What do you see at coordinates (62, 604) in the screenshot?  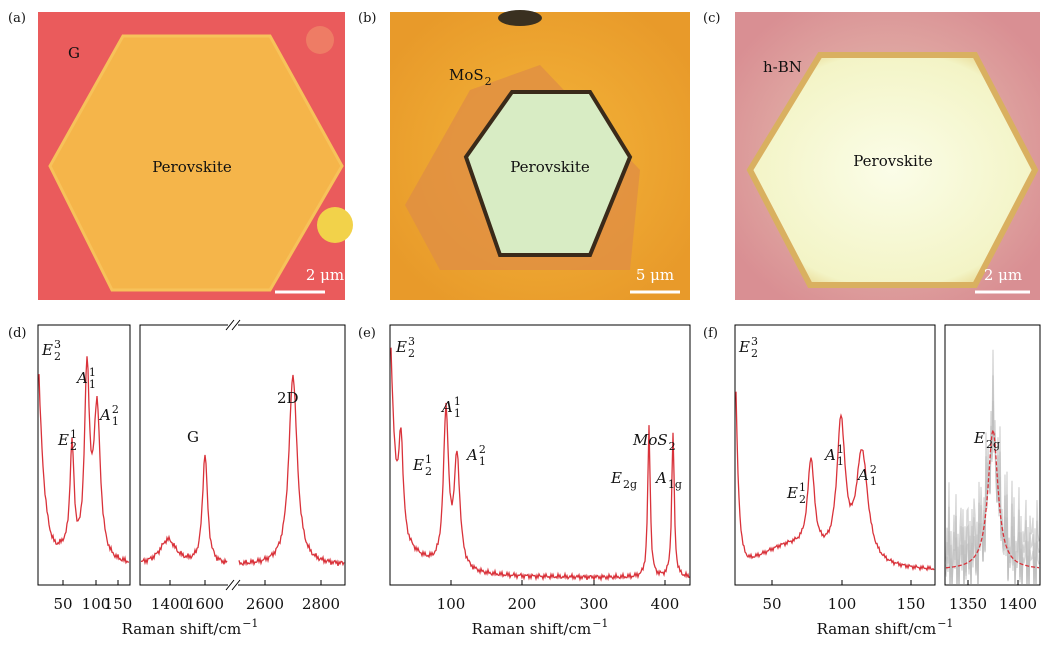 I see `x-tick-label: 50` at bounding box center [62, 604].